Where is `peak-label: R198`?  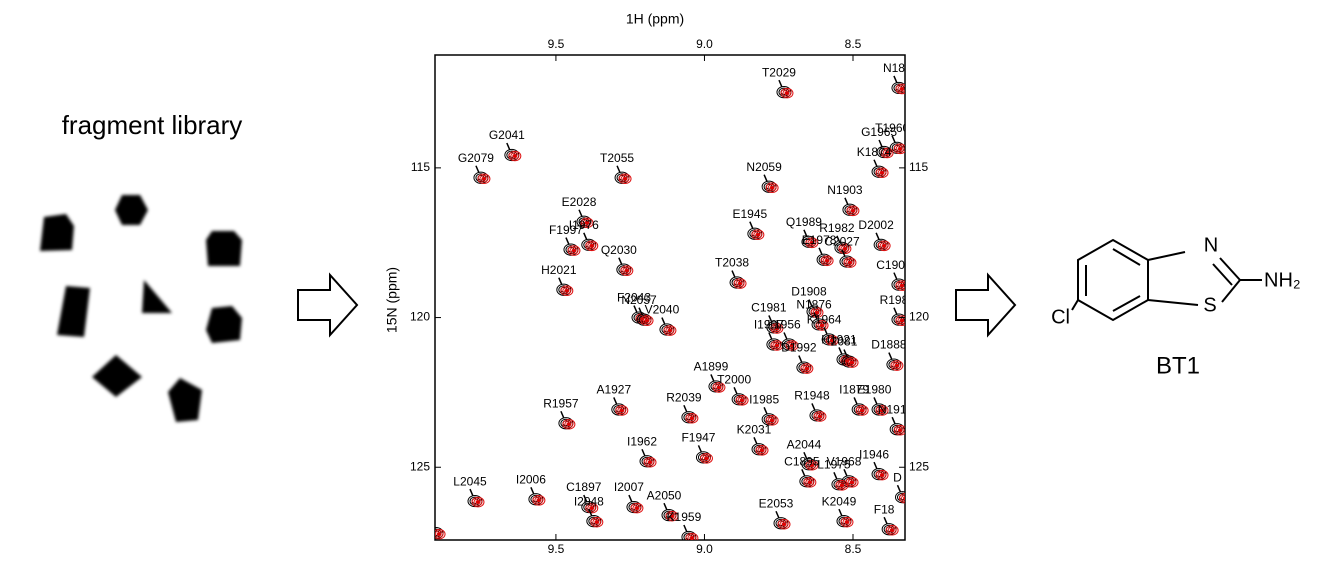 peak-label: R198 is located at coordinates (894, 300).